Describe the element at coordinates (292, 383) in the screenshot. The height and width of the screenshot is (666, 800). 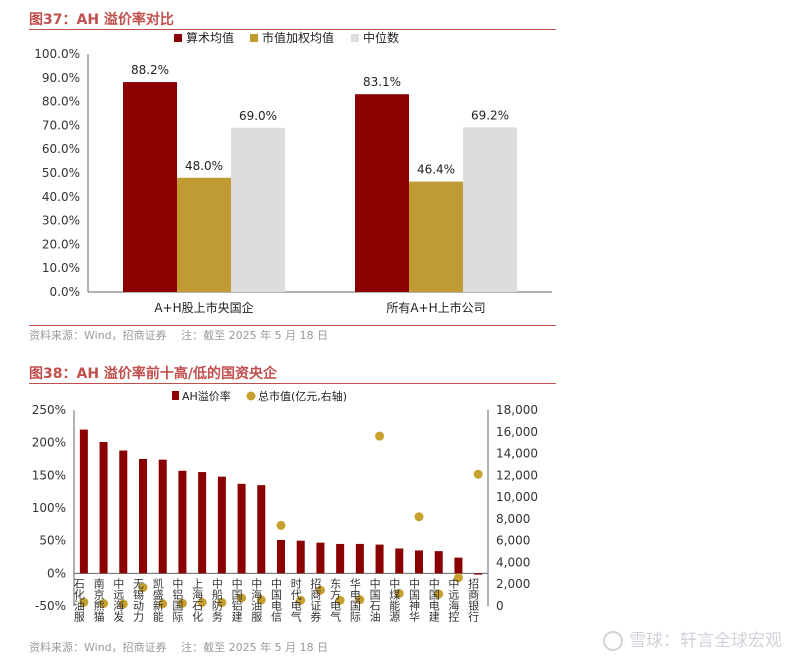
I see `chart2-title-rule` at that location.